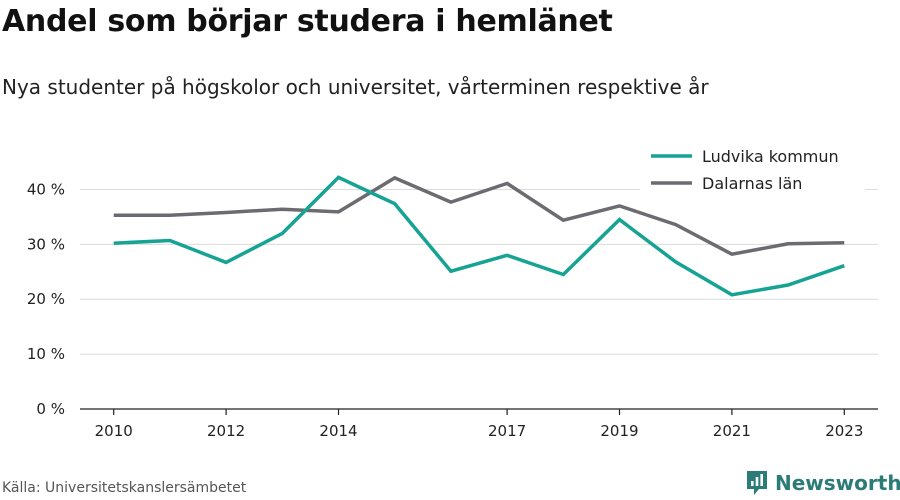  What do you see at coordinates (46, 189) in the screenshot?
I see `y-tick-label: 40 %` at bounding box center [46, 189].